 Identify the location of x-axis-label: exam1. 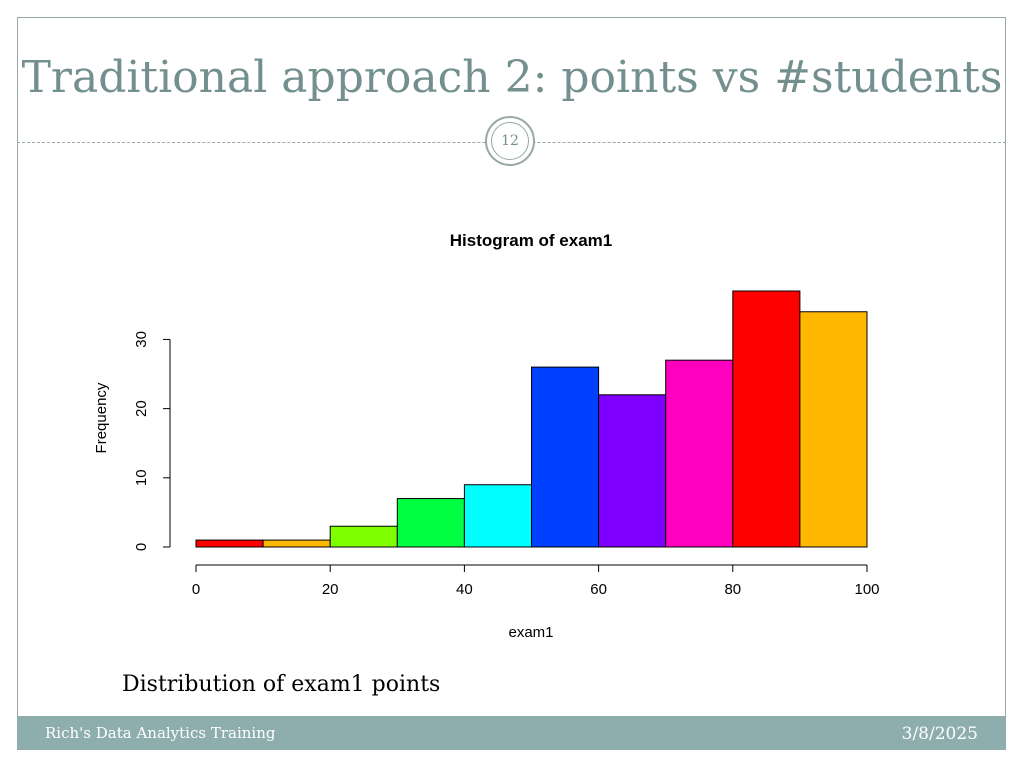
(530, 632).